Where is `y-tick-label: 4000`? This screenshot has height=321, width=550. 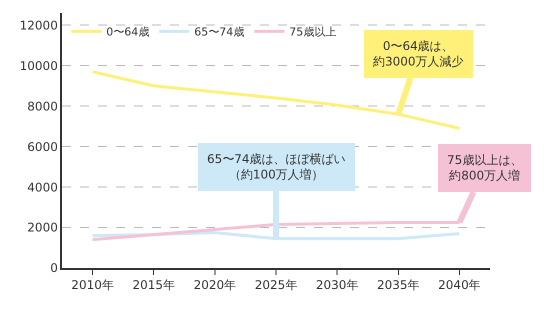 y-tick-label: 4000 is located at coordinates (42, 187).